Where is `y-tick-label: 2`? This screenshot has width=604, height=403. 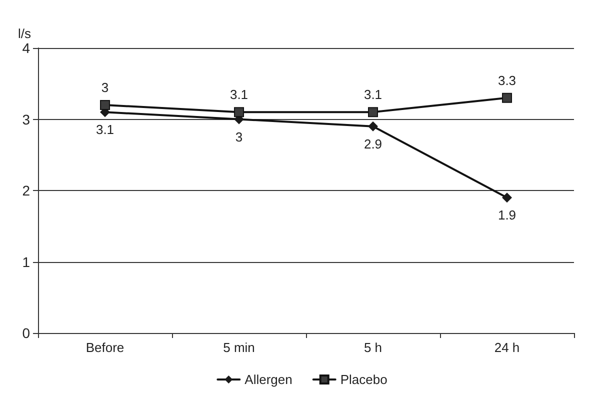 y-tick-label: 2 is located at coordinates (26, 190).